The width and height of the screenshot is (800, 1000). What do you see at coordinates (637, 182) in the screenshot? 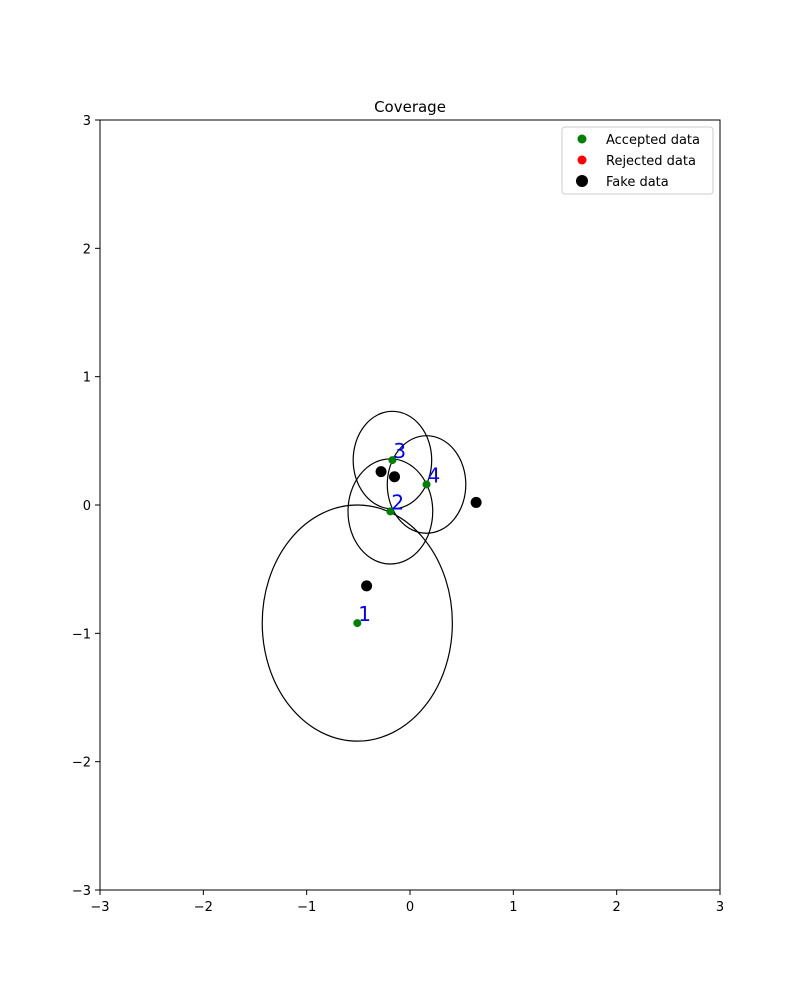
I see `legend-label: Fake data` at bounding box center [637, 182].